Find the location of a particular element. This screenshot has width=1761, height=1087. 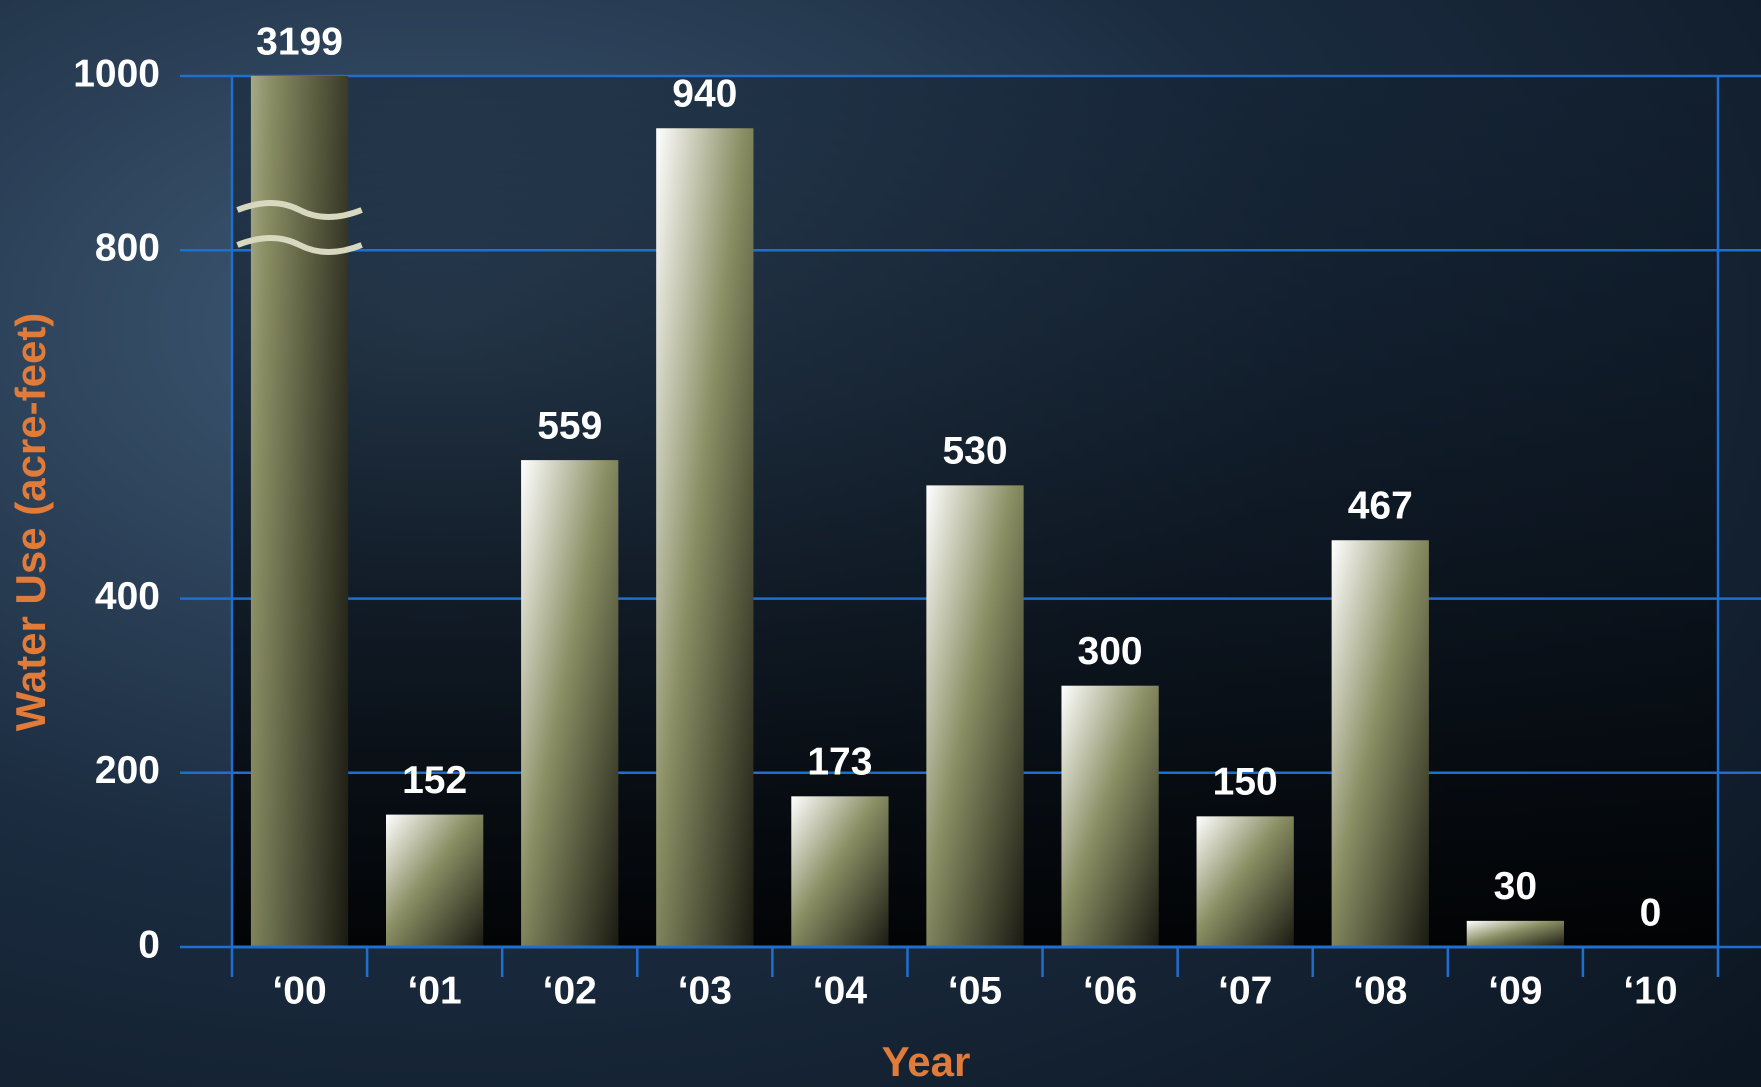

x-tick-label: ‘02 is located at coordinates (570, 990).